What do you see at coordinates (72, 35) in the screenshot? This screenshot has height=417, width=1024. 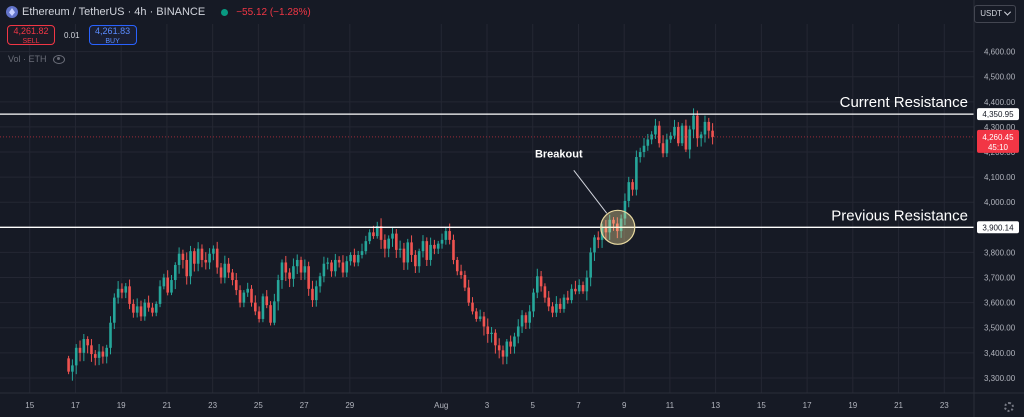 I see `spread-value: 0.01` at bounding box center [72, 35].